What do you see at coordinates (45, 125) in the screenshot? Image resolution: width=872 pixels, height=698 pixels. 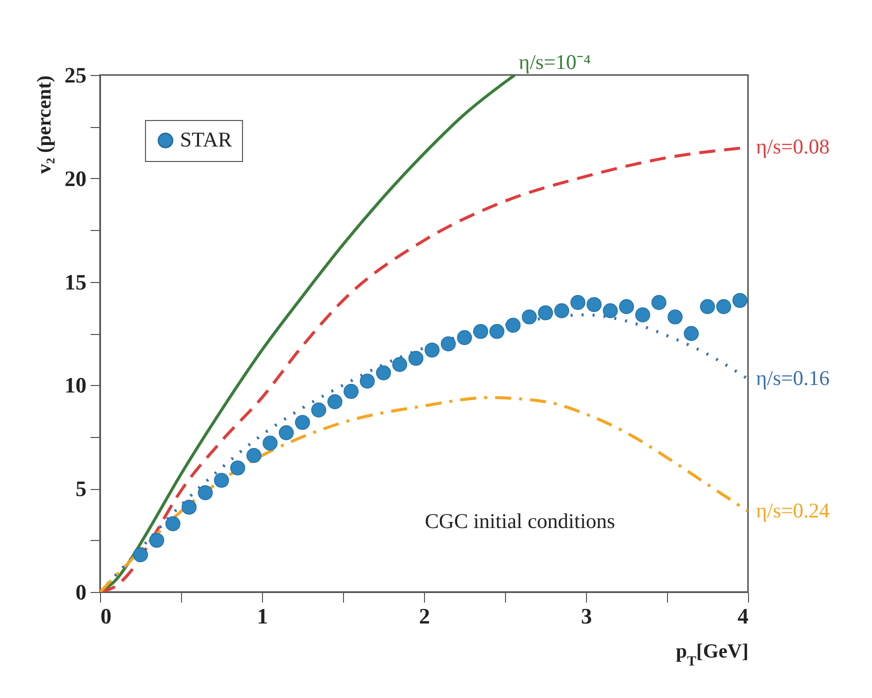 I see `y-axis-title: v₂ (percent)` at bounding box center [45, 125].